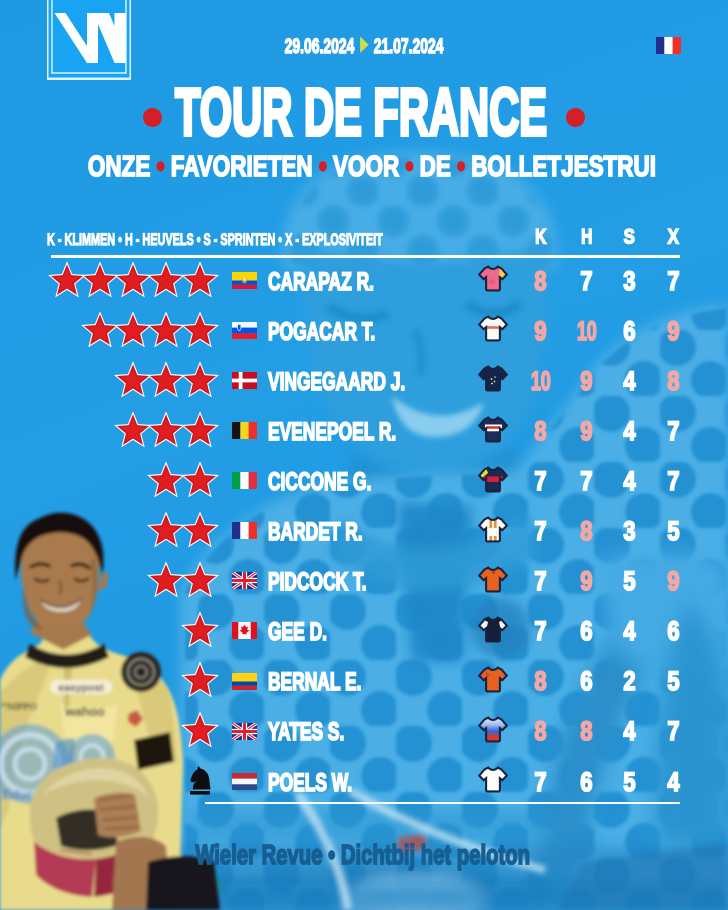 The height and width of the screenshot is (910, 728). I want to click on svg-text: wahoo, so click(84, 712).